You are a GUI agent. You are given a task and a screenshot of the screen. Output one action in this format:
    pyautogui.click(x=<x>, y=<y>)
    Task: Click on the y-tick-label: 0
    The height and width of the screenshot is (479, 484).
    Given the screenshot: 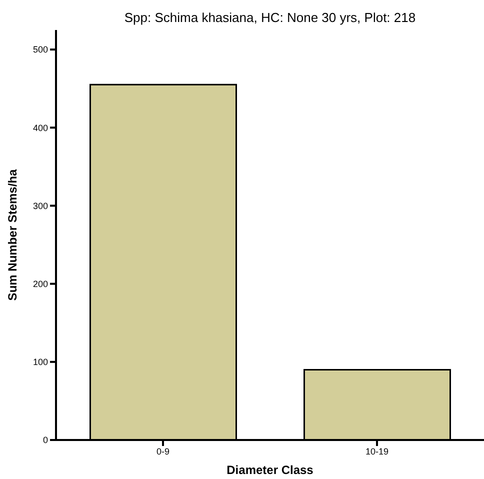 What is the action you would take?
    pyautogui.click(x=45, y=440)
    